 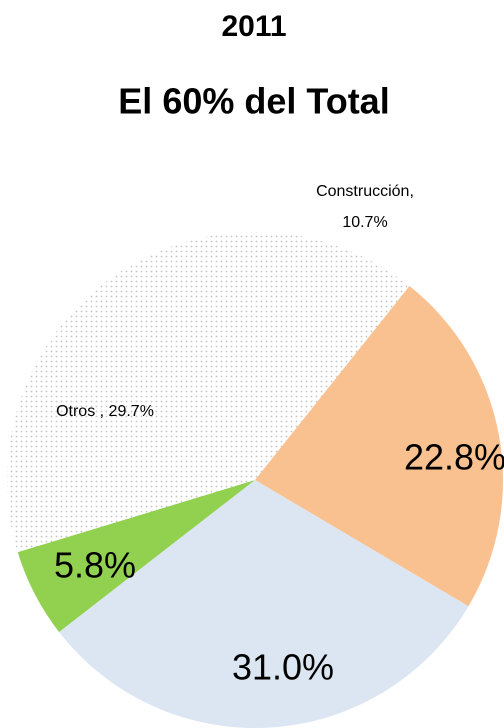 I want to click on chart-subtitle: El 60% del Total, so click(x=253, y=101).